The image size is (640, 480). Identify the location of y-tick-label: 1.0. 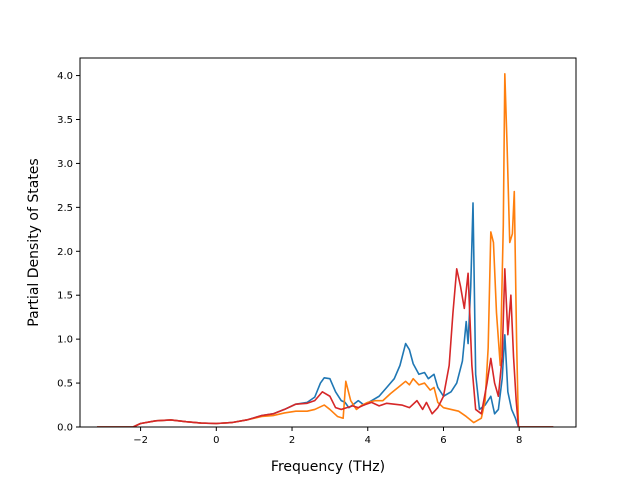
(65, 340).